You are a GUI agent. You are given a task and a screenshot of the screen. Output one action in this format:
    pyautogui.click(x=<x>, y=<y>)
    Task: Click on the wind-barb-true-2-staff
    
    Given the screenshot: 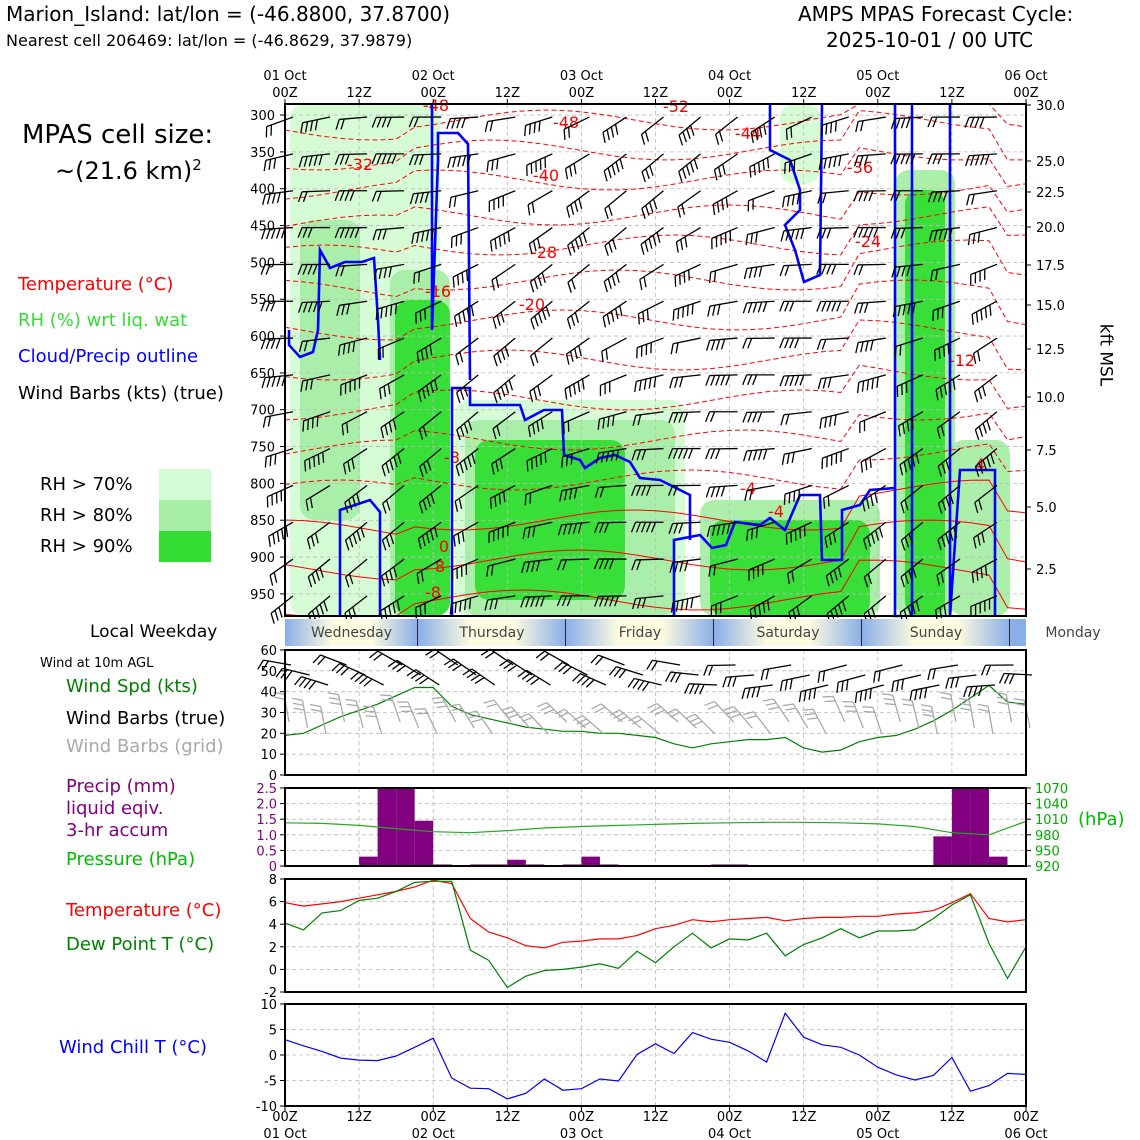 What is the action you would take?
    pyautogui.click(x=315, y=681)
    